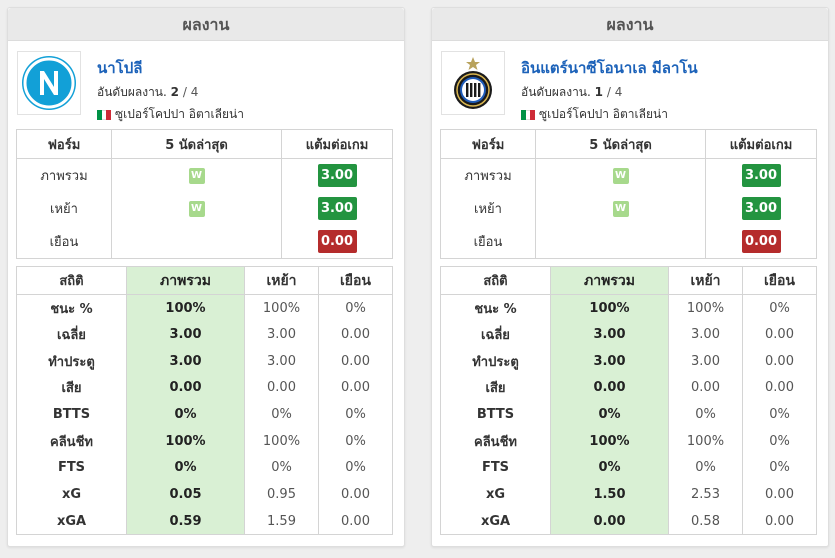  Describe the element at coordinates (104, 114) in the screenshot. I see `italy-flag-icon` at that location.